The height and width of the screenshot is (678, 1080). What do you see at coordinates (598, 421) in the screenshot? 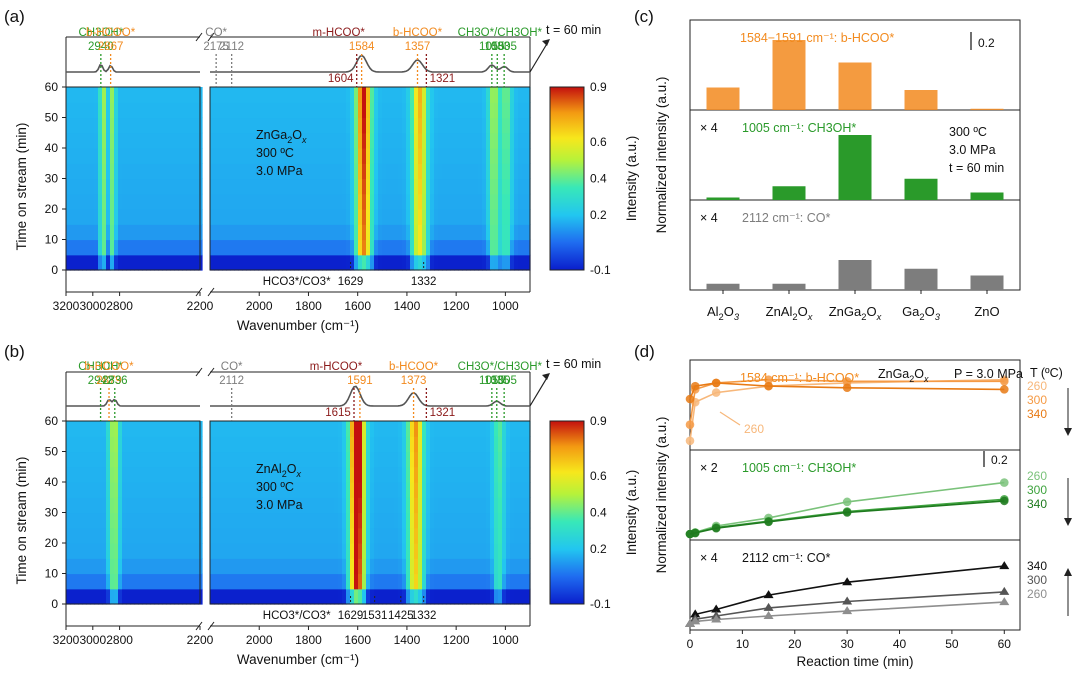
I see `colorbar-tick-label: 0.9` at bounding box center [598, 421].